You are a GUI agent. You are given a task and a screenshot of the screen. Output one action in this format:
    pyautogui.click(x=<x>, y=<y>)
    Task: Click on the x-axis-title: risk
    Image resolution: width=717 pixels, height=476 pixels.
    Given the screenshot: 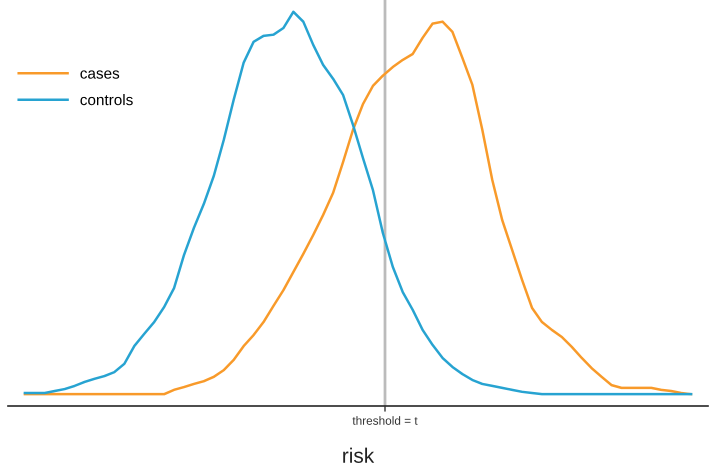 What is the action you would take?
    pyautogui.click(x=358, y=455)
    